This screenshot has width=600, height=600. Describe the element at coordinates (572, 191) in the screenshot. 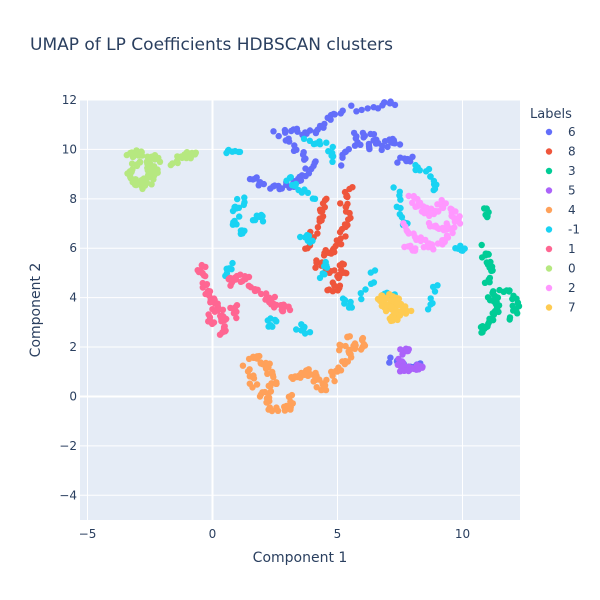

I see `legend-label: 5` at that location.